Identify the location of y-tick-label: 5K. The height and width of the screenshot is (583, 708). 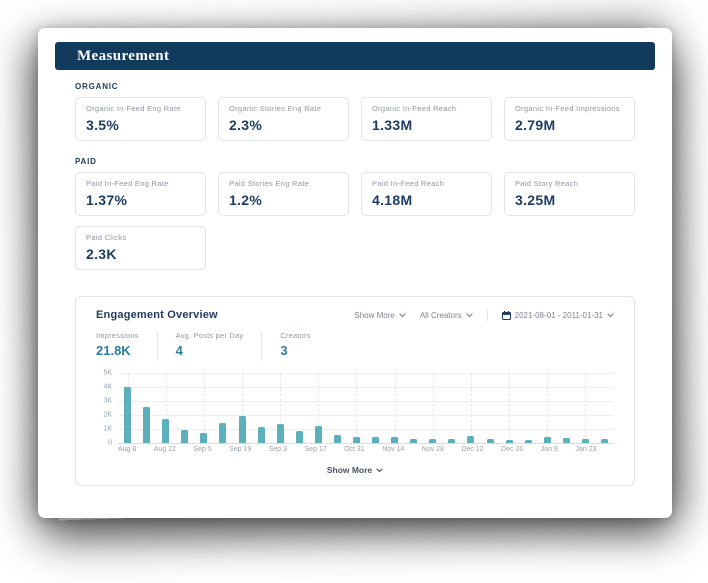
(107, 373).